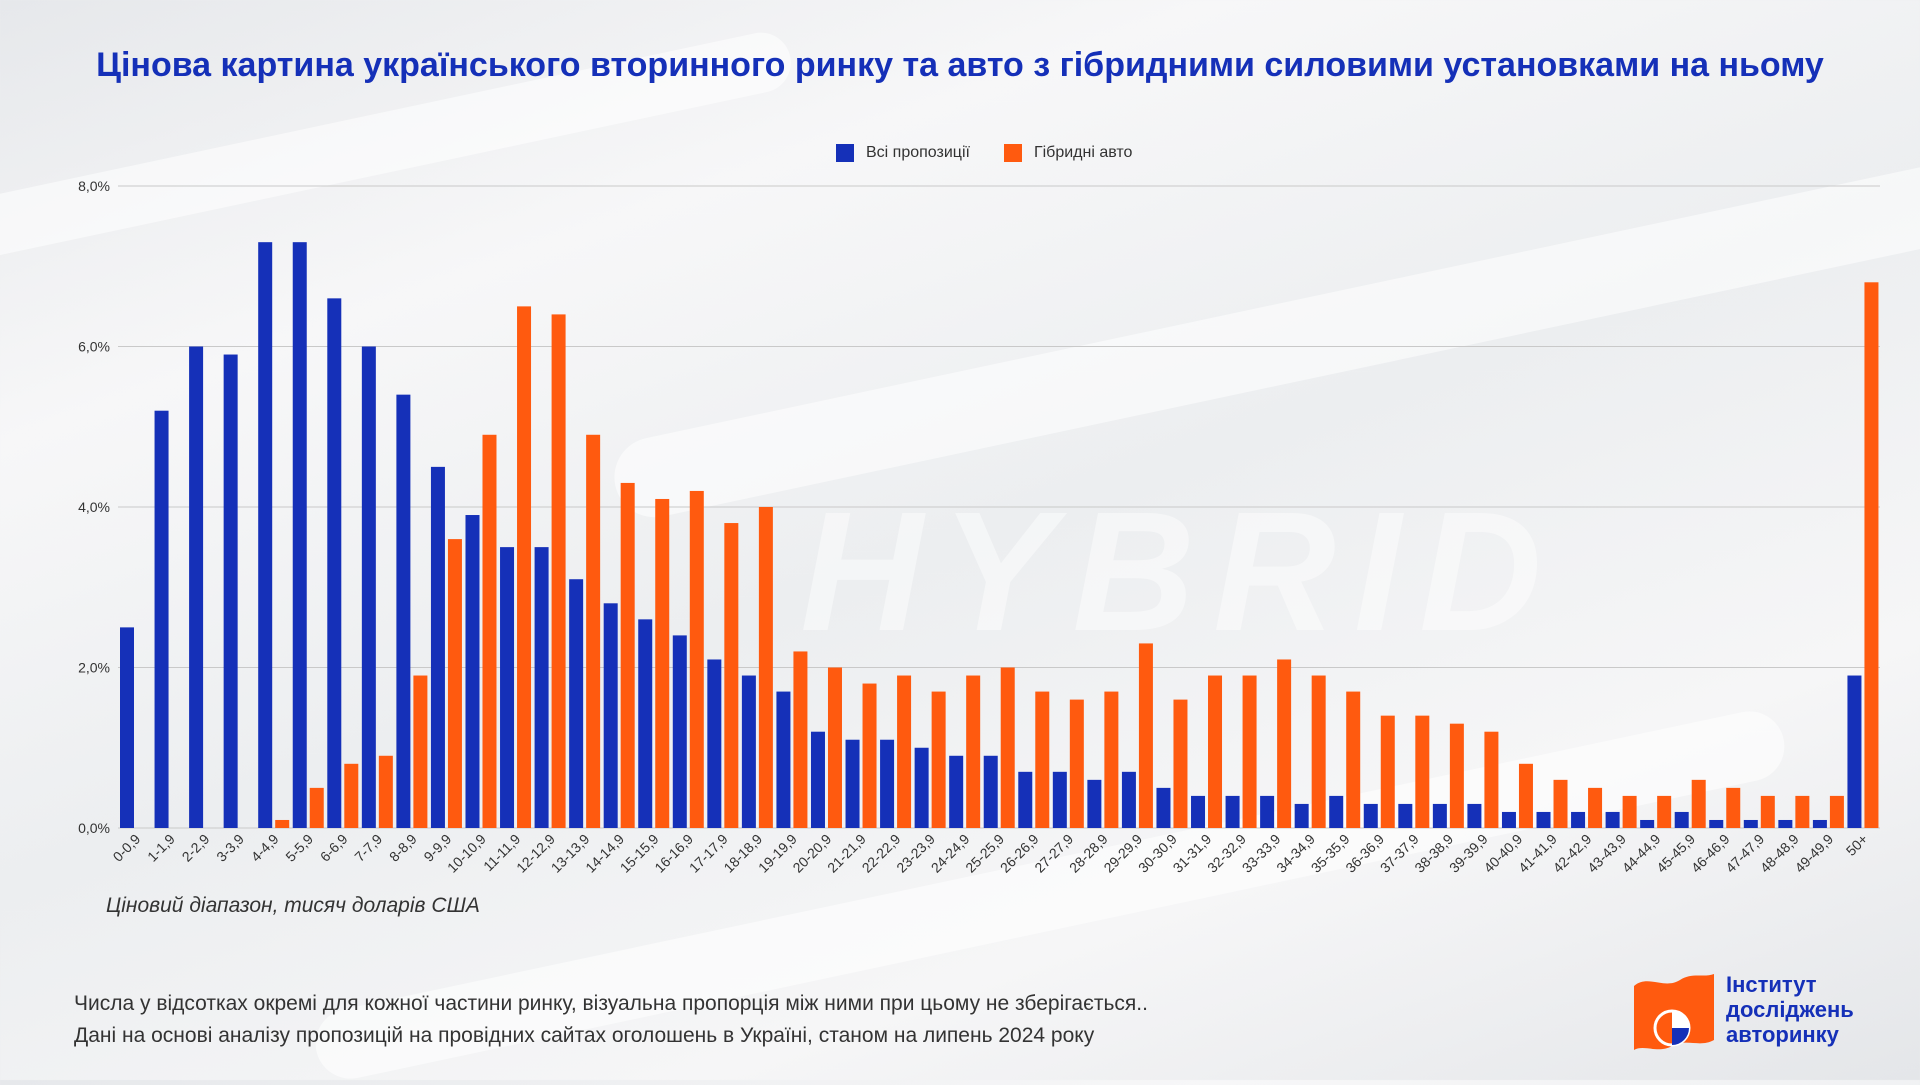 Image resolution: width=1920 pixels, height=1085 pixels. Describe the element at coordinates (368, 848) in the screenshot. I see `x-tick-label: 7-7,9` at that location.